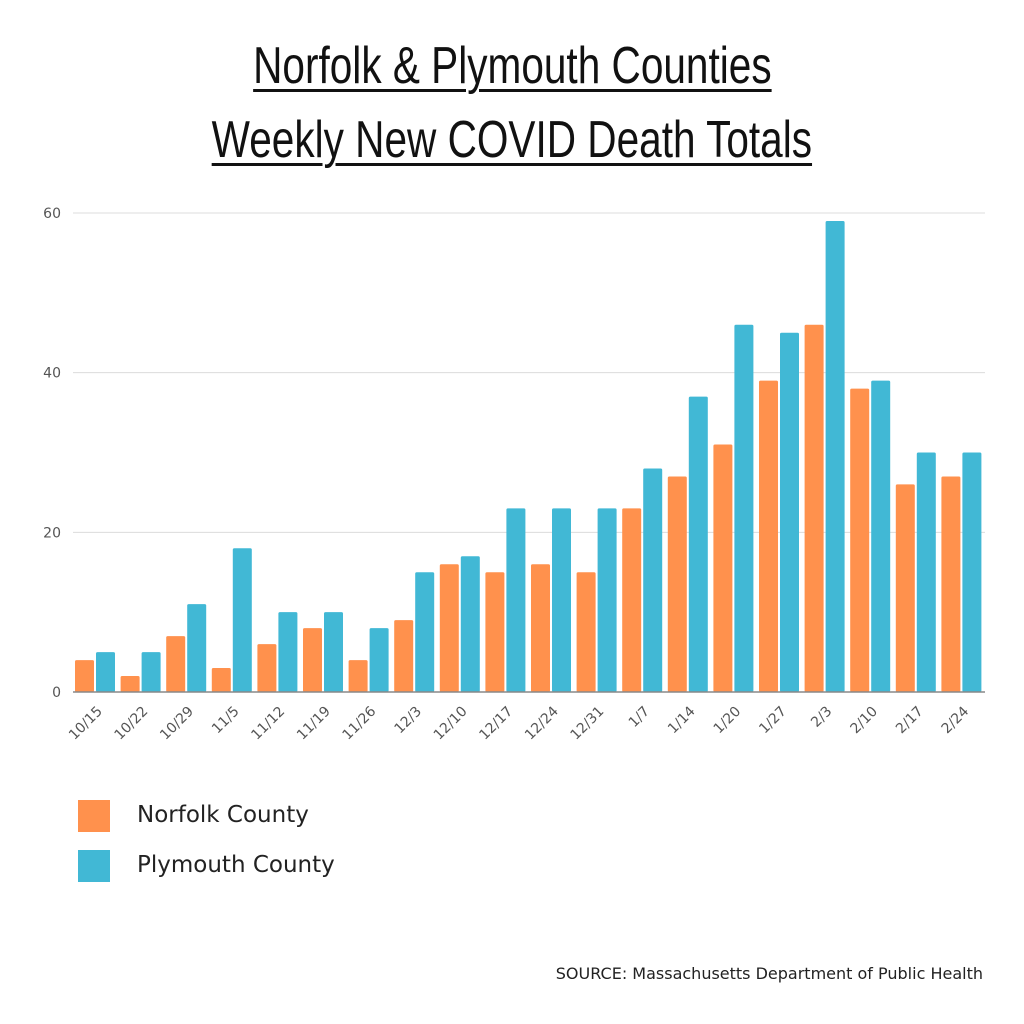 This screenshot has height=1024, width=1024. Describe the element at coordinates (360, 723) in the screenshot. I see `x-tick-label: 11/26` at that location.